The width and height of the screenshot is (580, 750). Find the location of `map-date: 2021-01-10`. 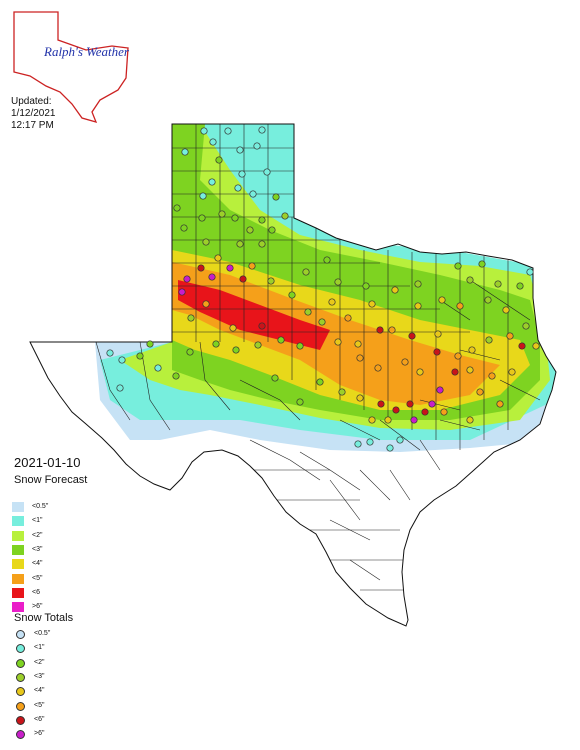

map-date: 2021-01-10 is located at coordinates (47, 462).